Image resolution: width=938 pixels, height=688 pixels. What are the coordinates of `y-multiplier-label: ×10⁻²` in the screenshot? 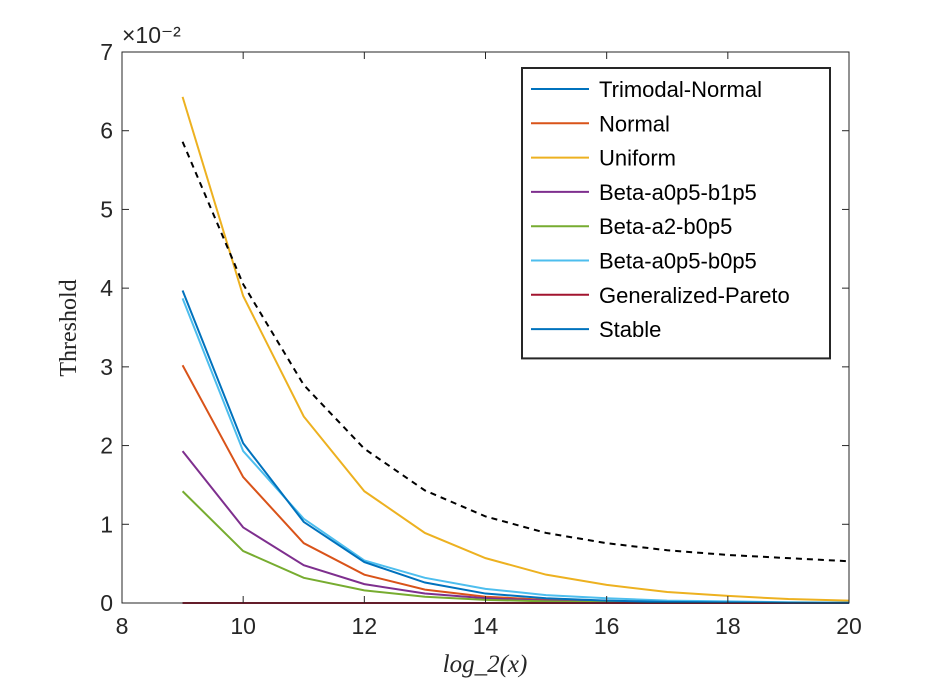 It's located at (151, 35).